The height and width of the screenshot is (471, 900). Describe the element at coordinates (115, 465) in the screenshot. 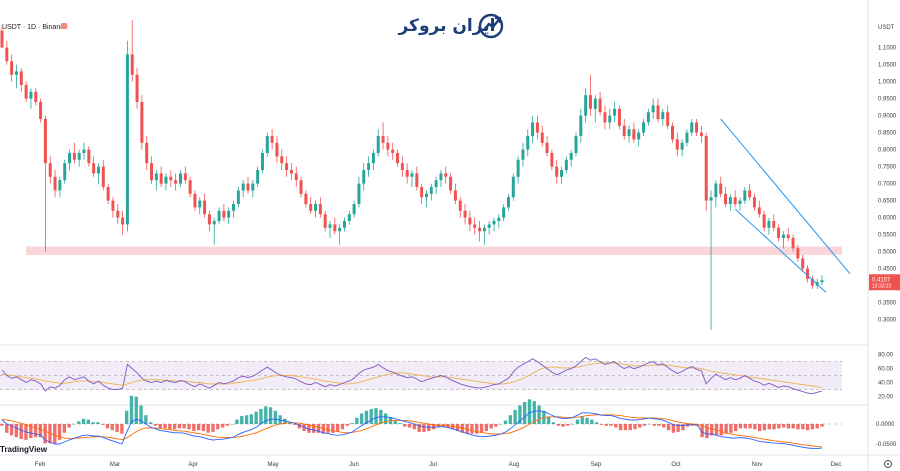

I see `month-label: Mar` at that location.